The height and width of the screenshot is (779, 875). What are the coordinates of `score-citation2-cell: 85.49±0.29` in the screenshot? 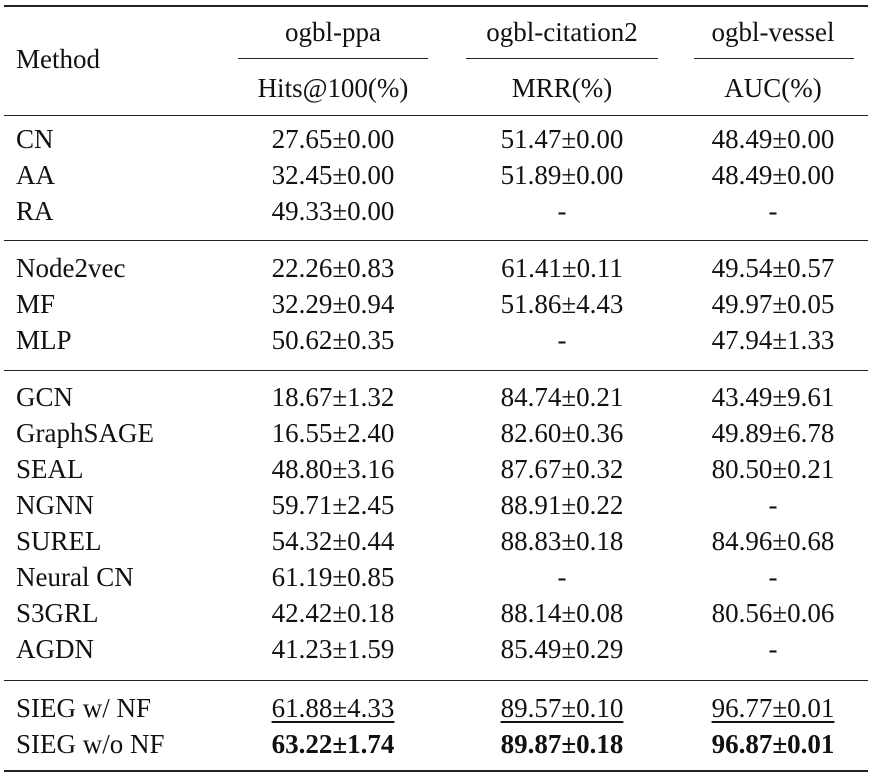 It's located at (562, 649).